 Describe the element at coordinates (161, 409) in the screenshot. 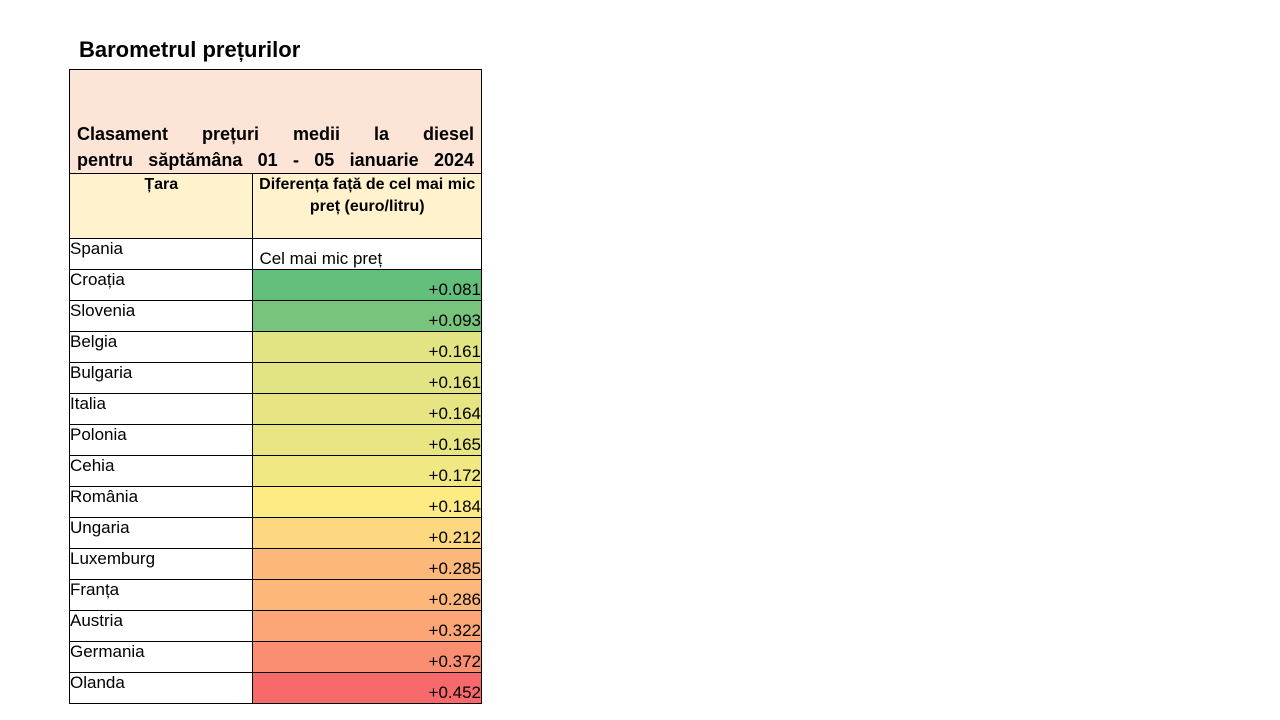

I see `country-cell: Italia` at that location.